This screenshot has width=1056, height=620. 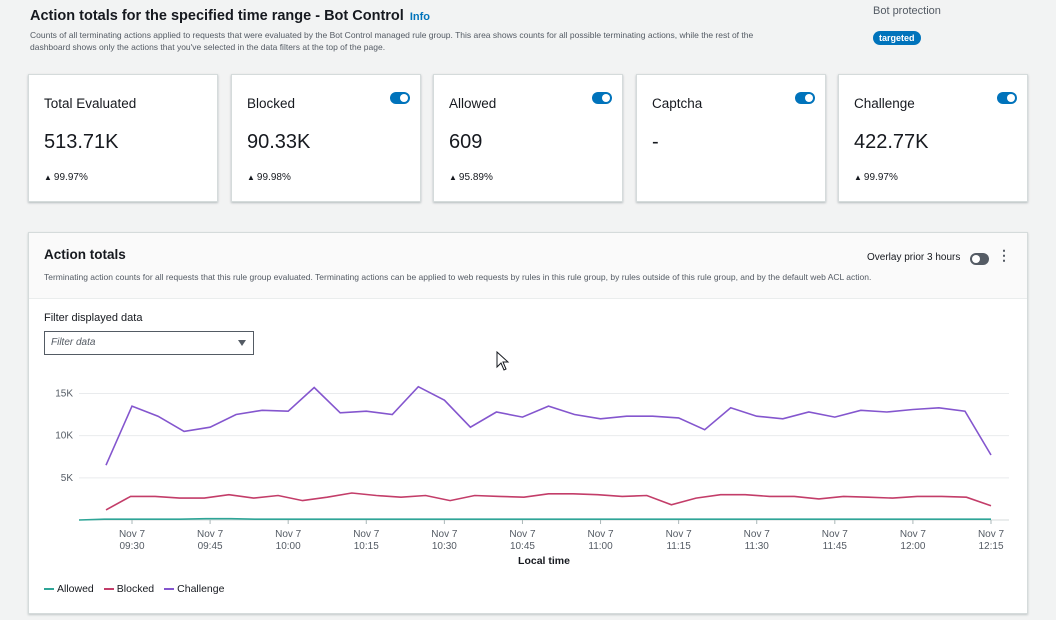 I want to click on card-challenge: Challenge 422.77K ▲ 99.97%, so click(x=933, y=138).